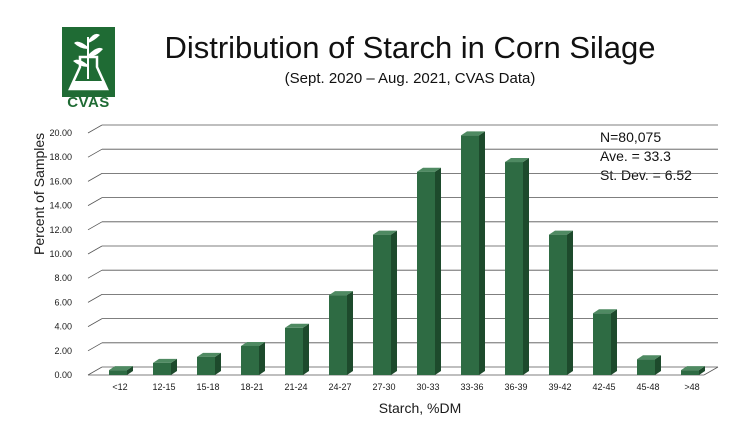 The image size is (750, 443). Describe the element at coordinates (427, 387) in the screenshot. I see `x-tick-label: 30-33` at that location.